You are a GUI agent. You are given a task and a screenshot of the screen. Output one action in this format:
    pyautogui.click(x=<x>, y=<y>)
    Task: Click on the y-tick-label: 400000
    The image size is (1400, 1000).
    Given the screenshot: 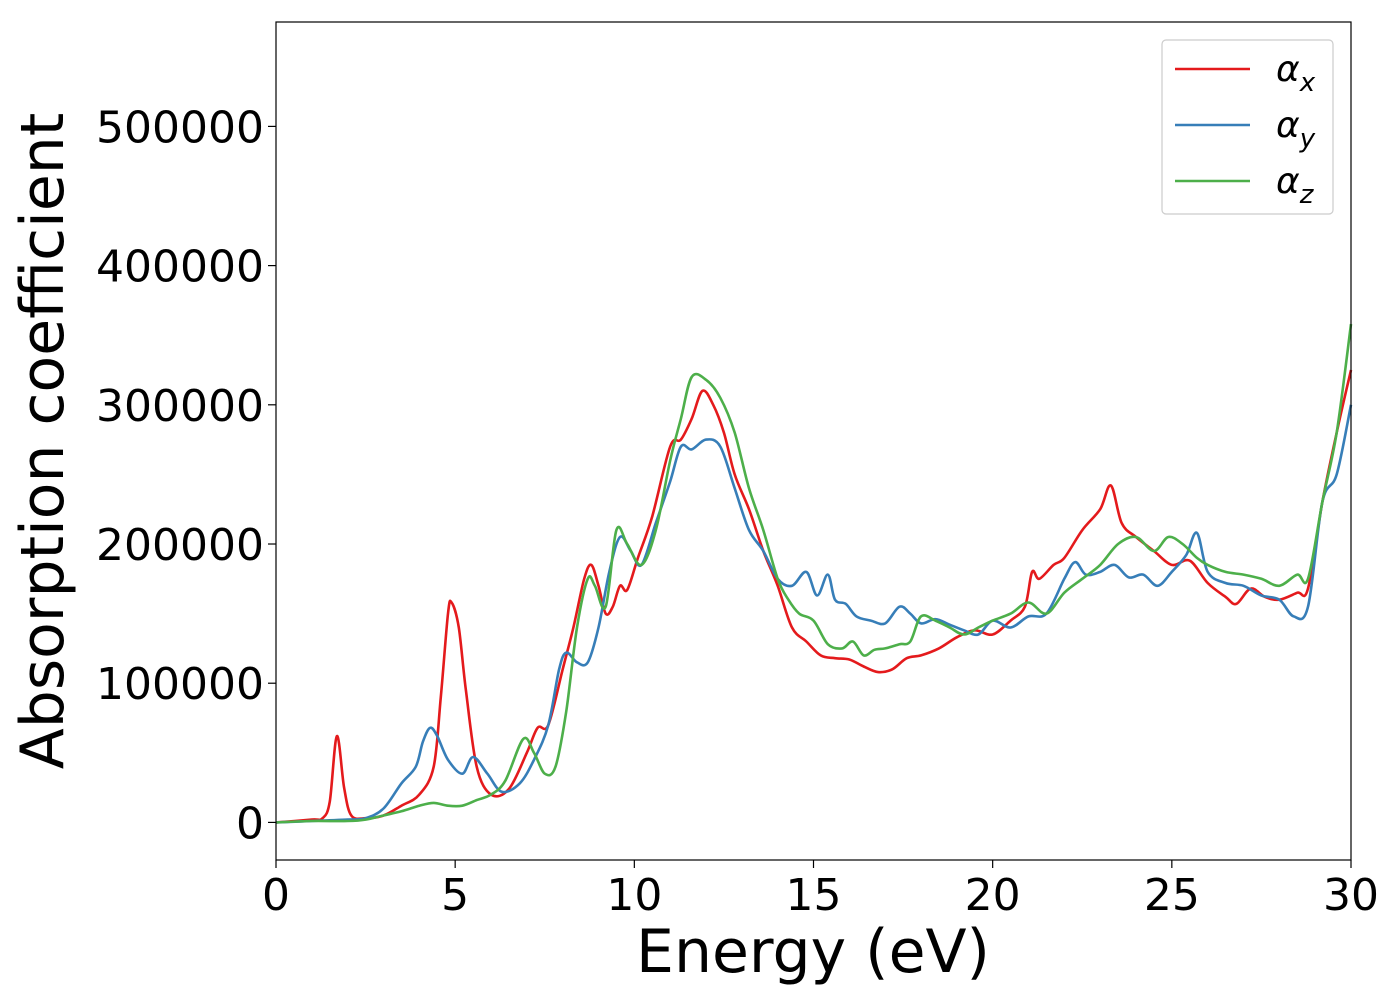 What is the action you would take?
    pyautogui.click(x=180, y=267)
    